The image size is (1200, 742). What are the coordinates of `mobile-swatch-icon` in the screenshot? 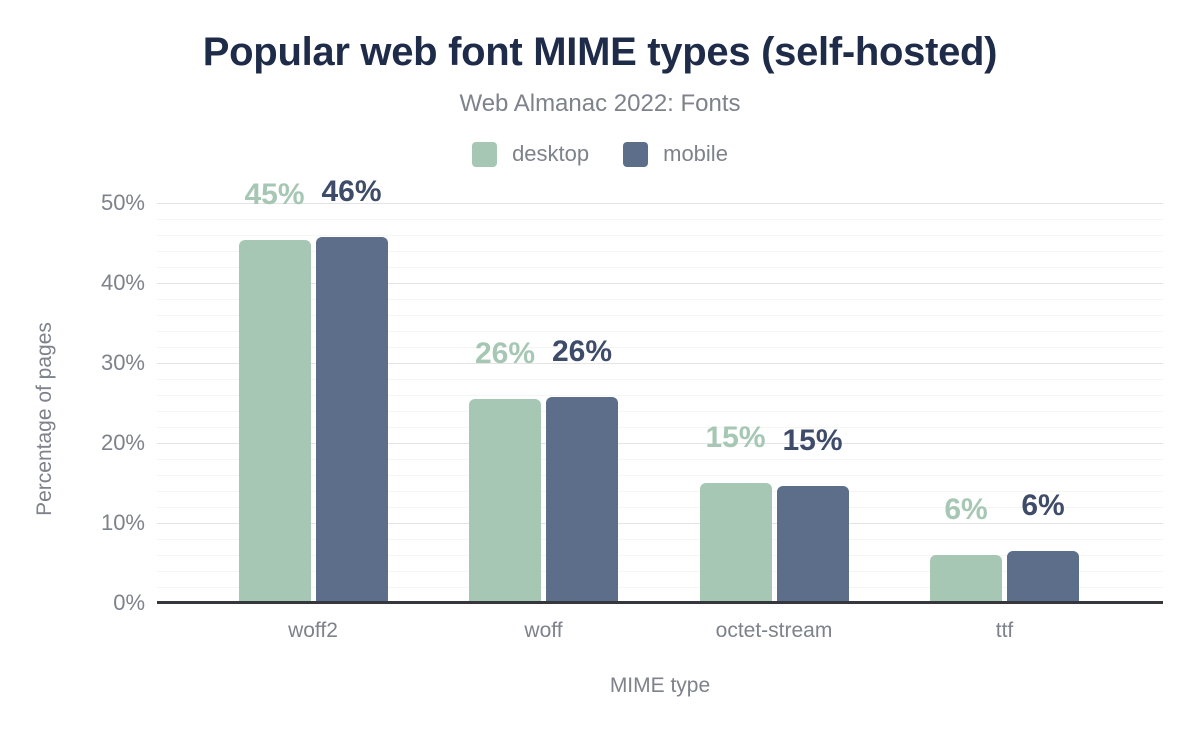 It's located at (636, 154).